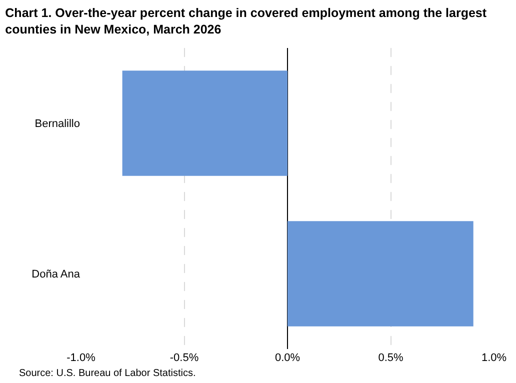 The image size is (516, 383). Describe the element at coordinates (57, 124) in the screenshot. I see `y-tick-label: Bernalillo` at that location.